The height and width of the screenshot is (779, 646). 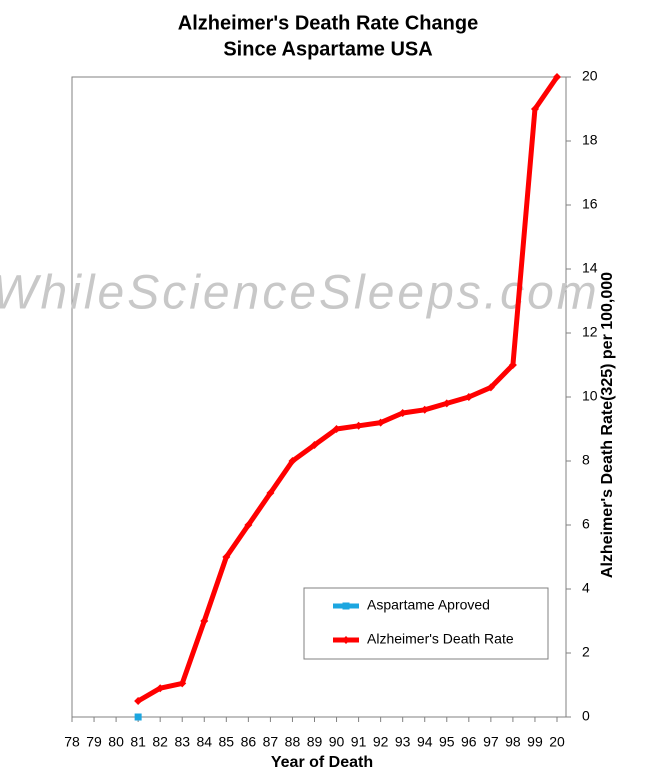 What do you see at coordinates (72, 742) in the screenshot?
I see `x-tick-label: 78` at bounding box center [72, 742].